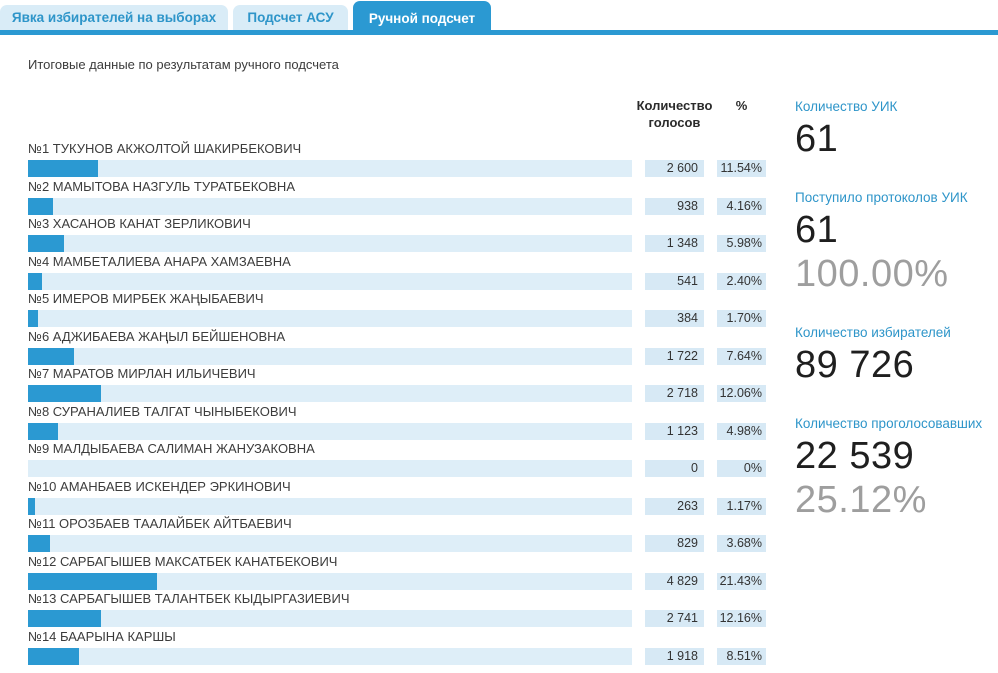 This screenshot has height=673, width=998. I want to click on candidate-name: №3 ХАСАНОВ КАНАТ ЗЕРЛИКОВИЧ, so click(139, 223).